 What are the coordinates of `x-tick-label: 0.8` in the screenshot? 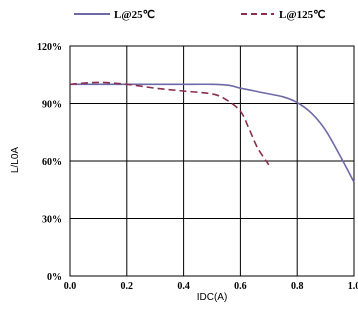 It's located at (297, 286).